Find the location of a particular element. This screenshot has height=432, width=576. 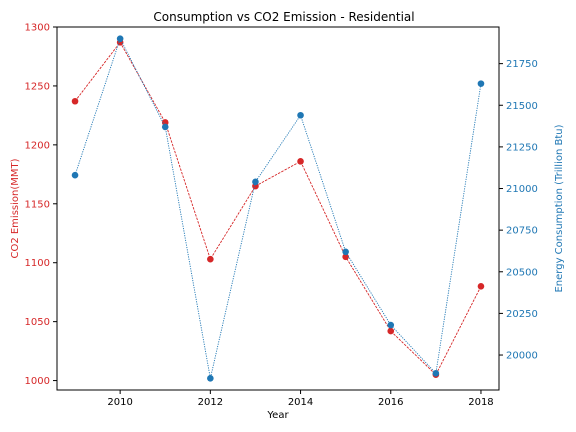

x-tick-label: 2016 is located at coordinates (390, 402).